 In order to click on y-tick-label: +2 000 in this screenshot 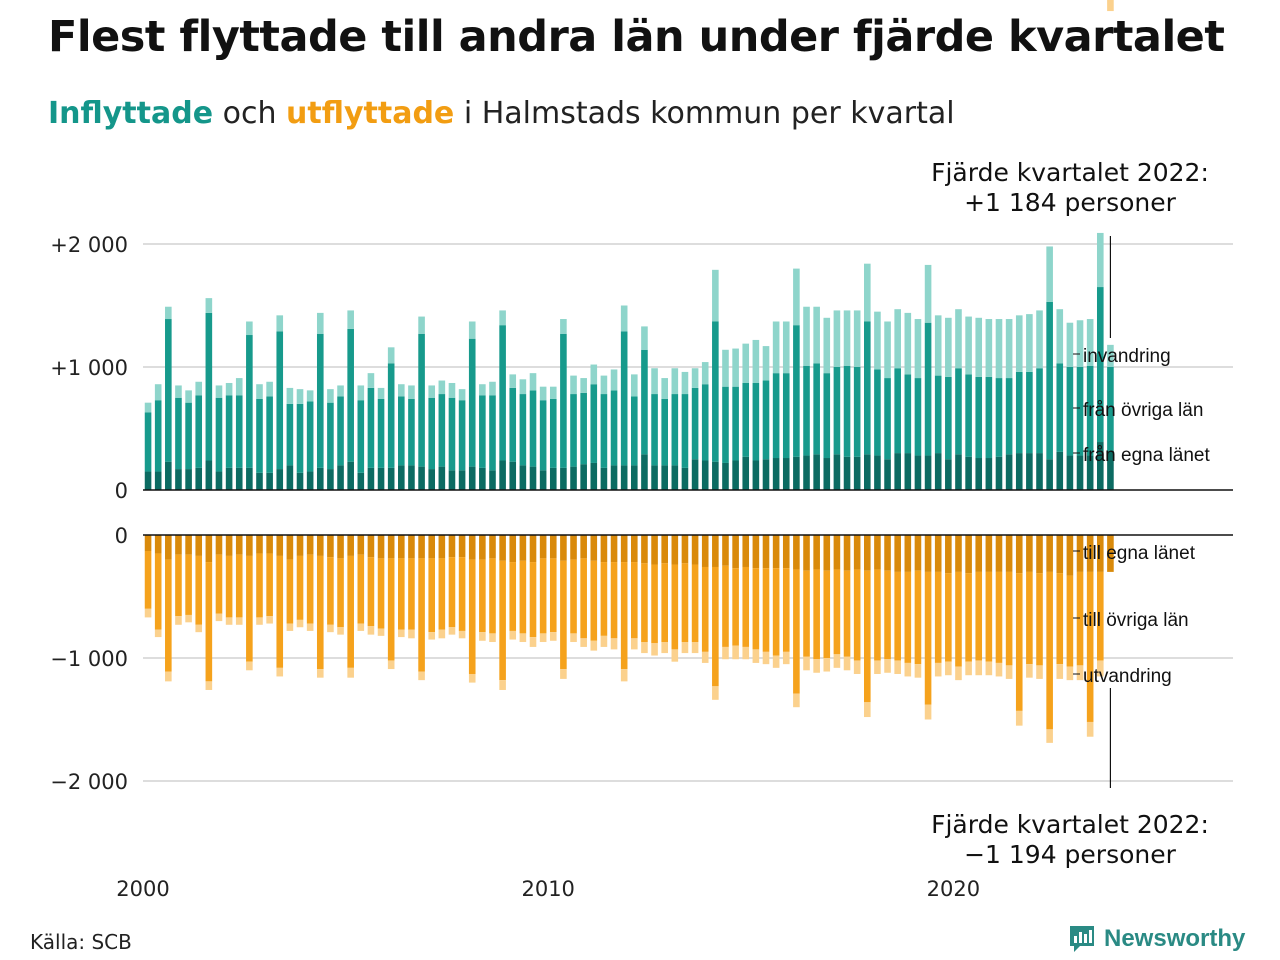, I will do `click(89, 245)`.